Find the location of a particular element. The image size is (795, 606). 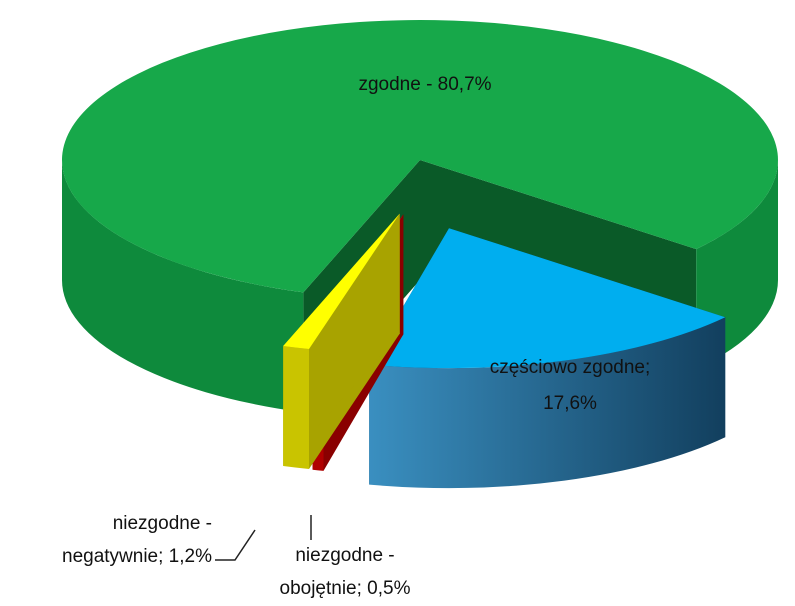

data-label: zgodne - 80,7% is located at coordinates (424, 84).